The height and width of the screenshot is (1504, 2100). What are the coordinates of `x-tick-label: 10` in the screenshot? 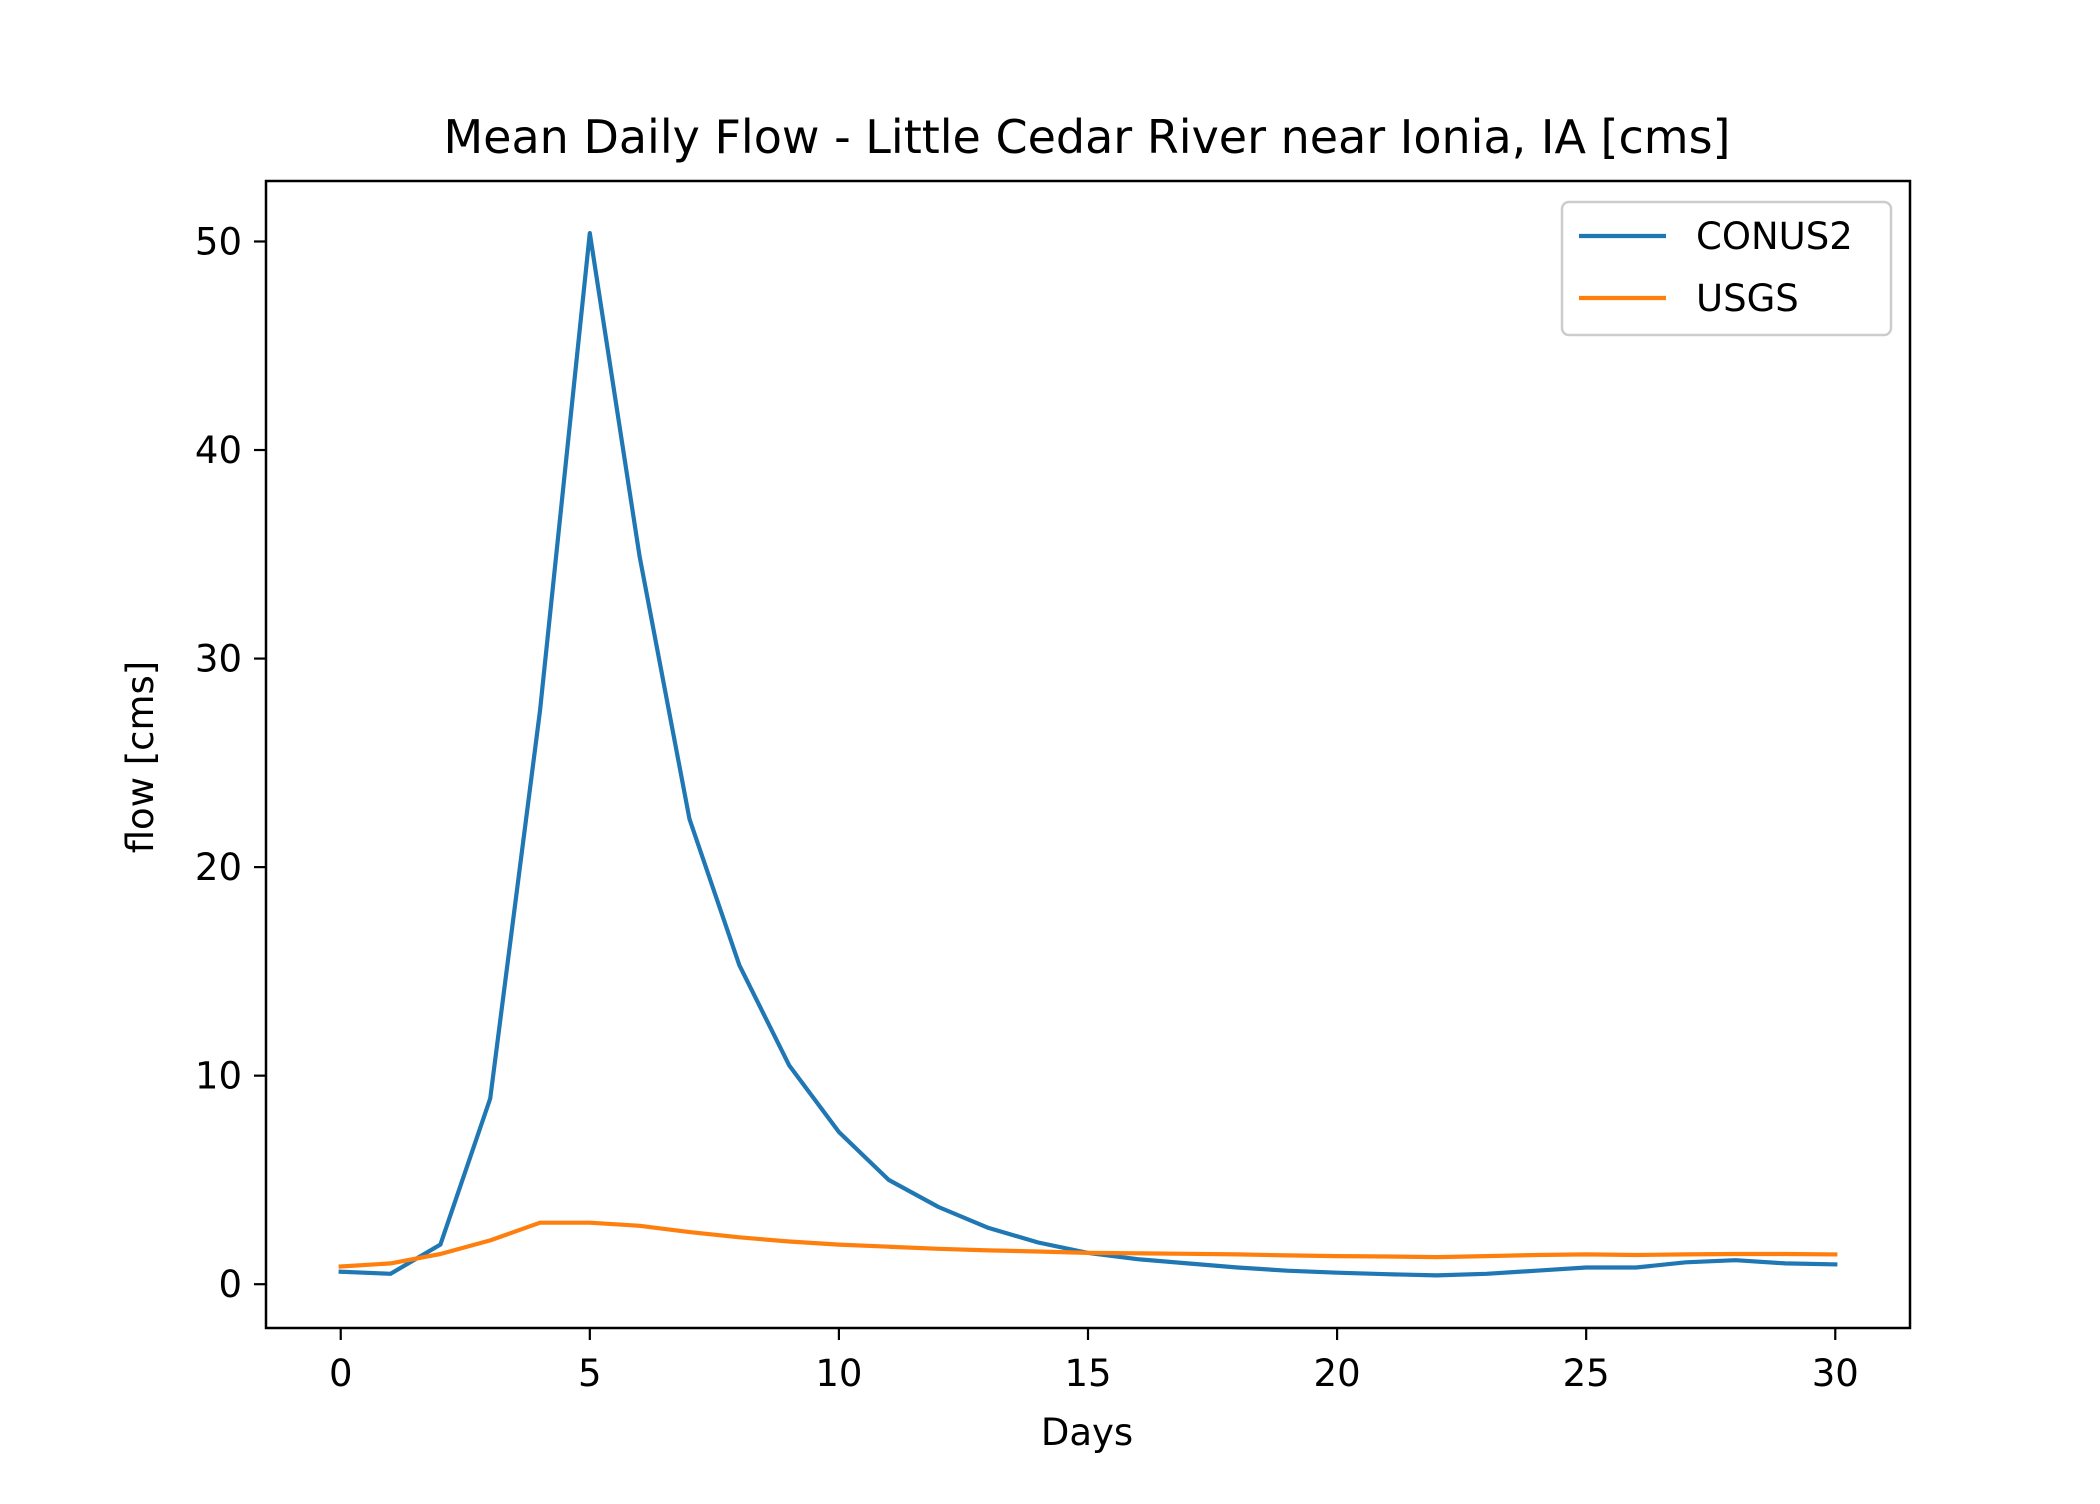 It's located at (838, 1373).